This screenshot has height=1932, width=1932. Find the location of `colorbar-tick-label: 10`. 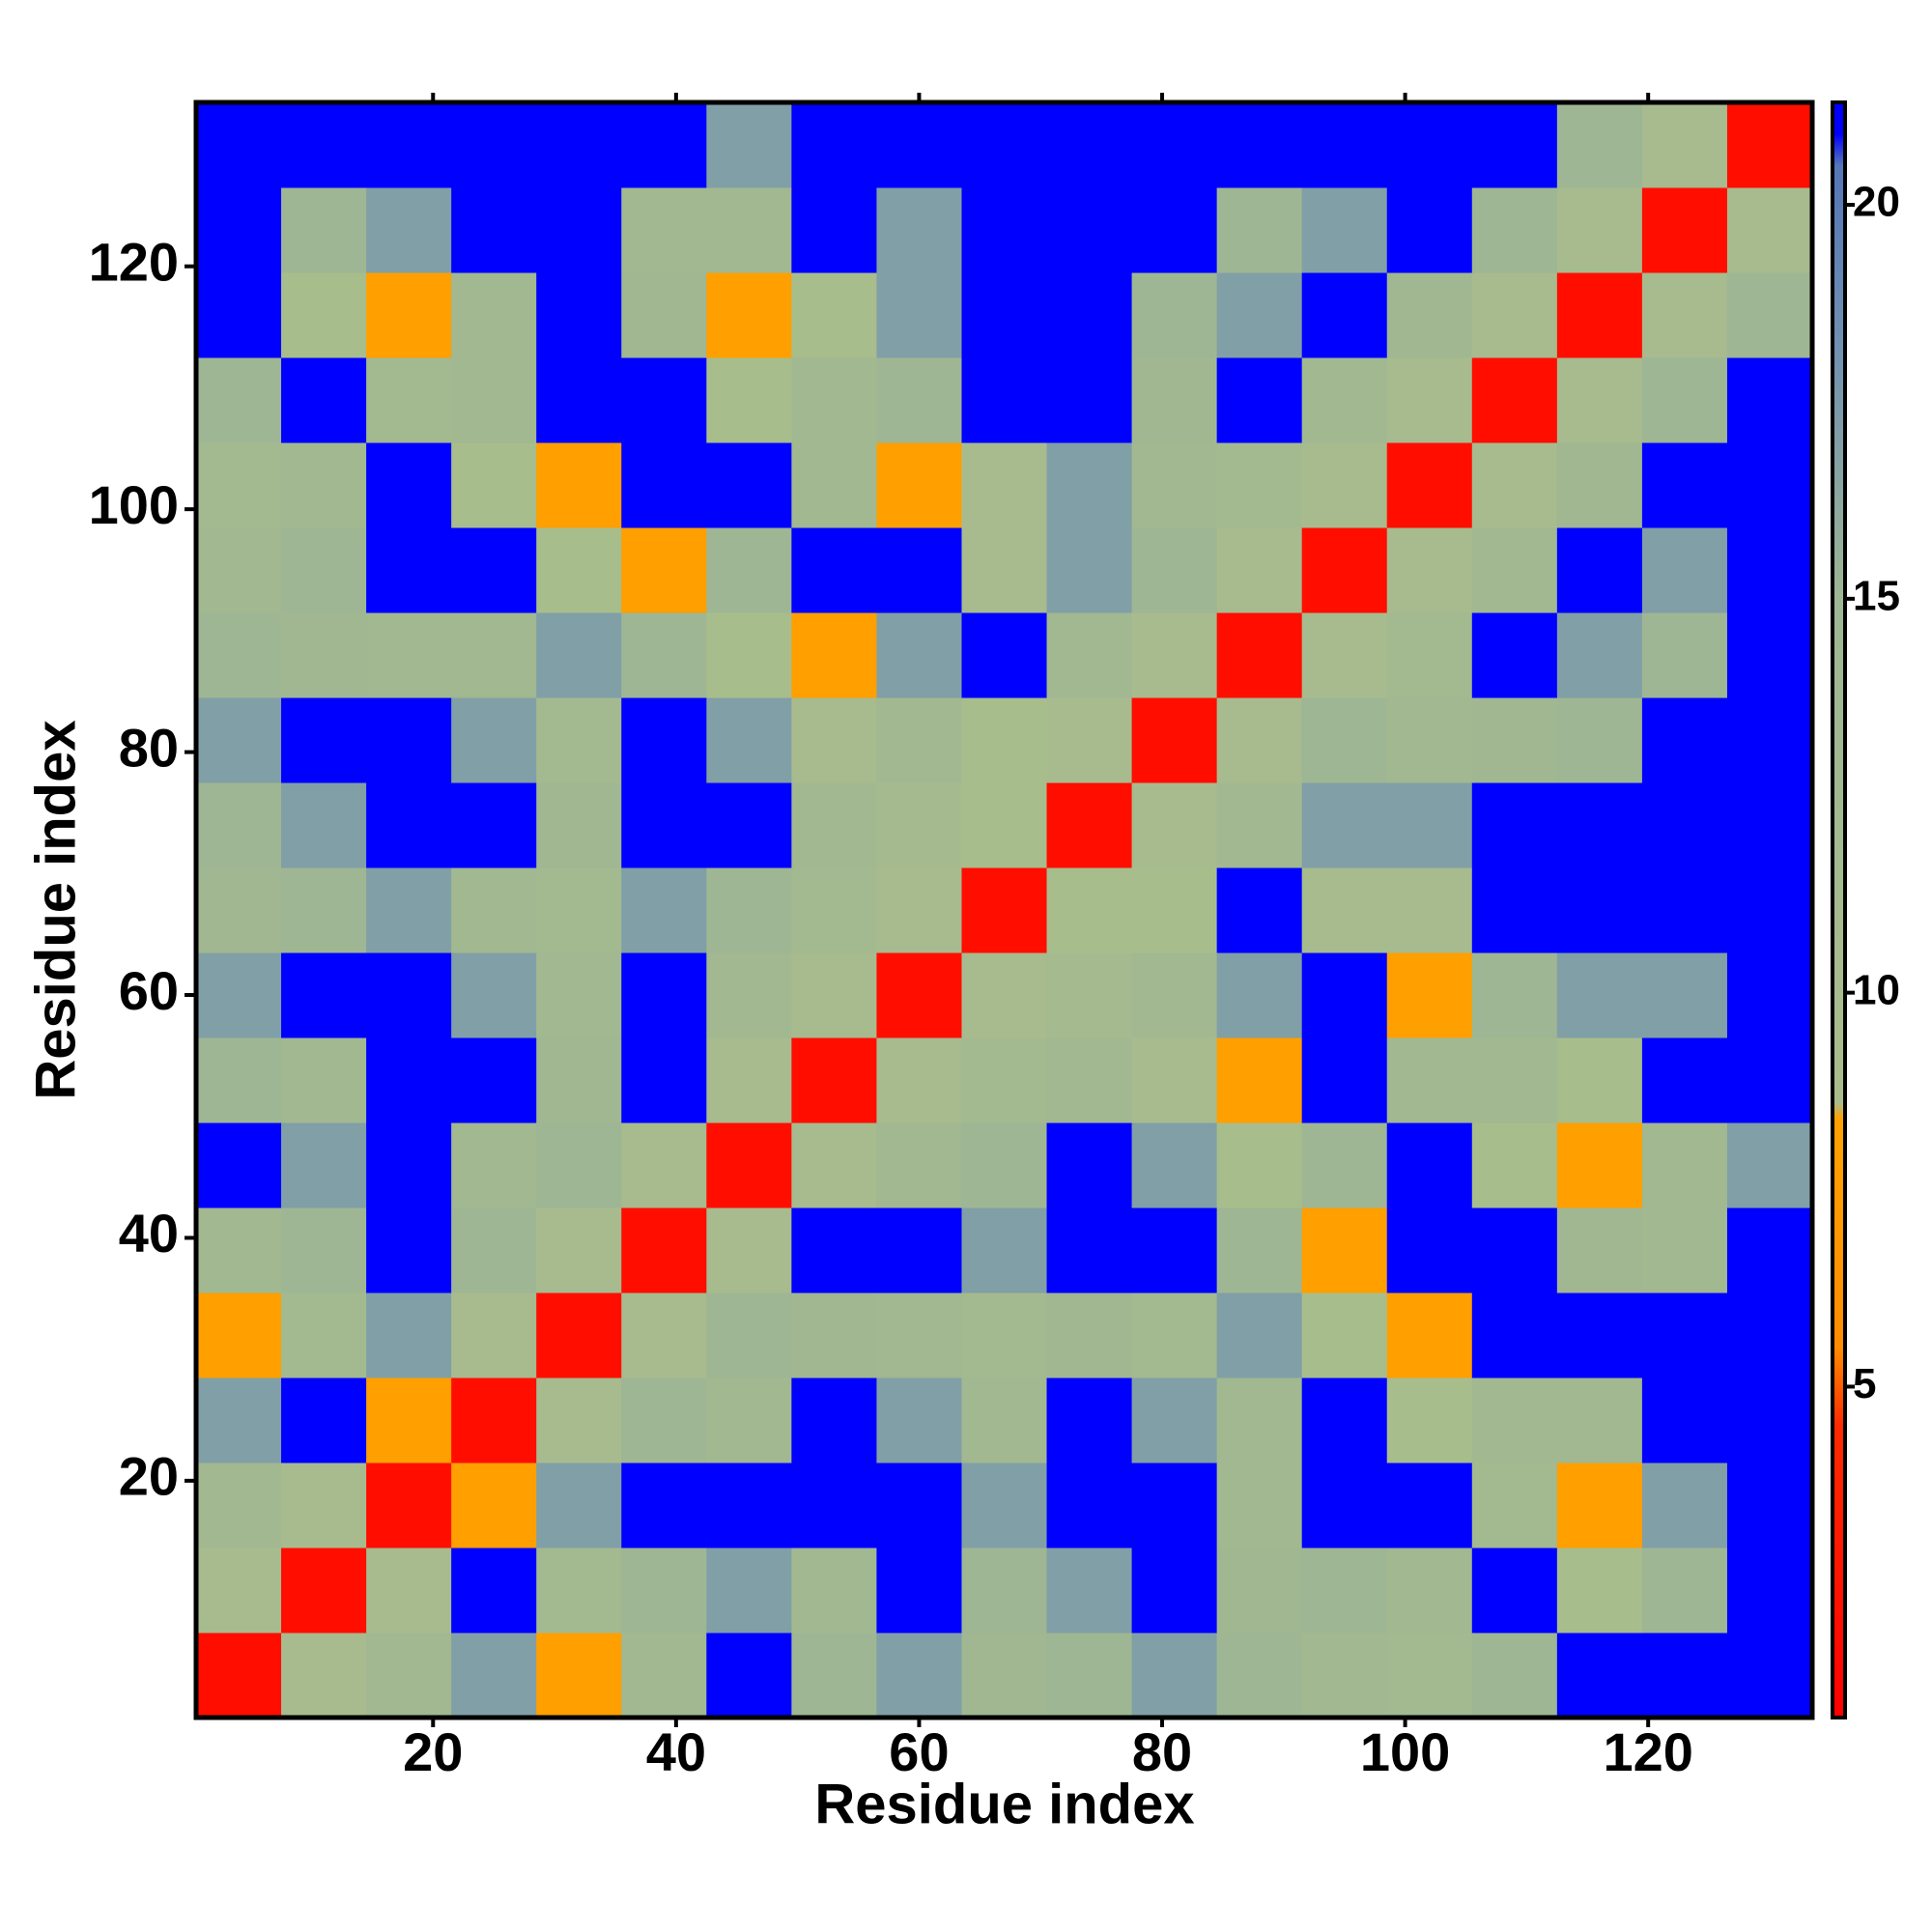

colorbar-tick-label: 10 is located at coordinates (1876, 989).